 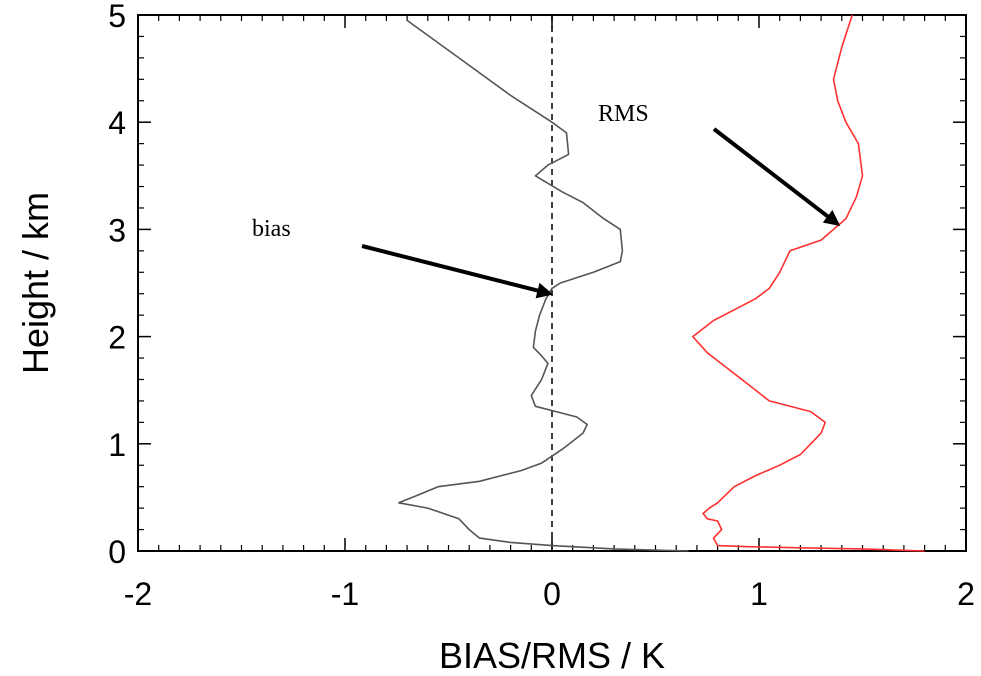 I want to click on annotation-arrow-bias, so click(x=457, y=271).